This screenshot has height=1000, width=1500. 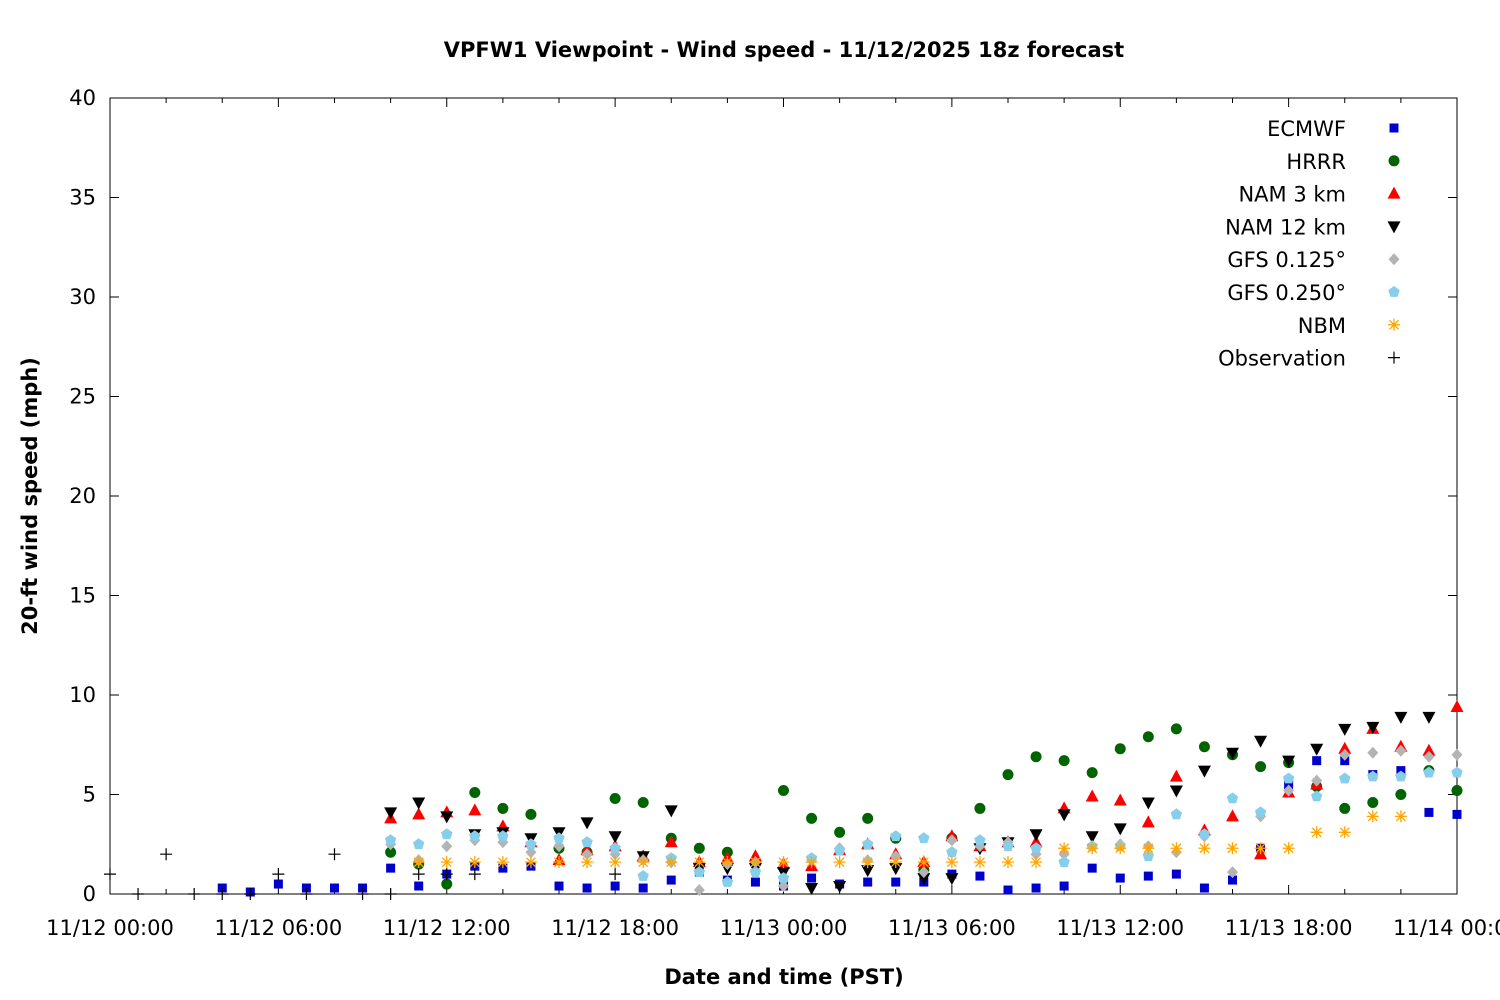 I want to click on x-tick-label: 11/13 00:00, so click(x=784, y=928).